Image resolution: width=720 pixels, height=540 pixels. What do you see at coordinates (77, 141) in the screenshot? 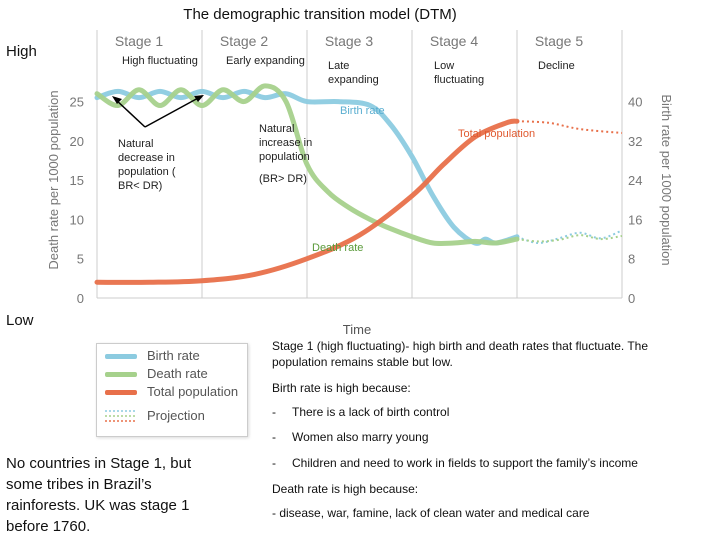
I see `y-tick-left: 20` at bounding box center [77, 141].